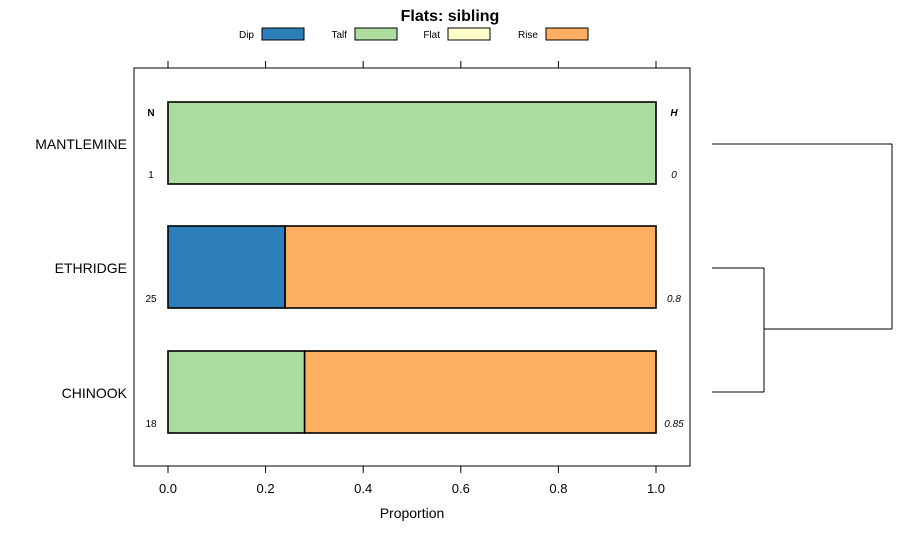  What do you see at coordinates (802, 268) in the screenshot?
I see `dendrogram` at bounding box center [802, 268].